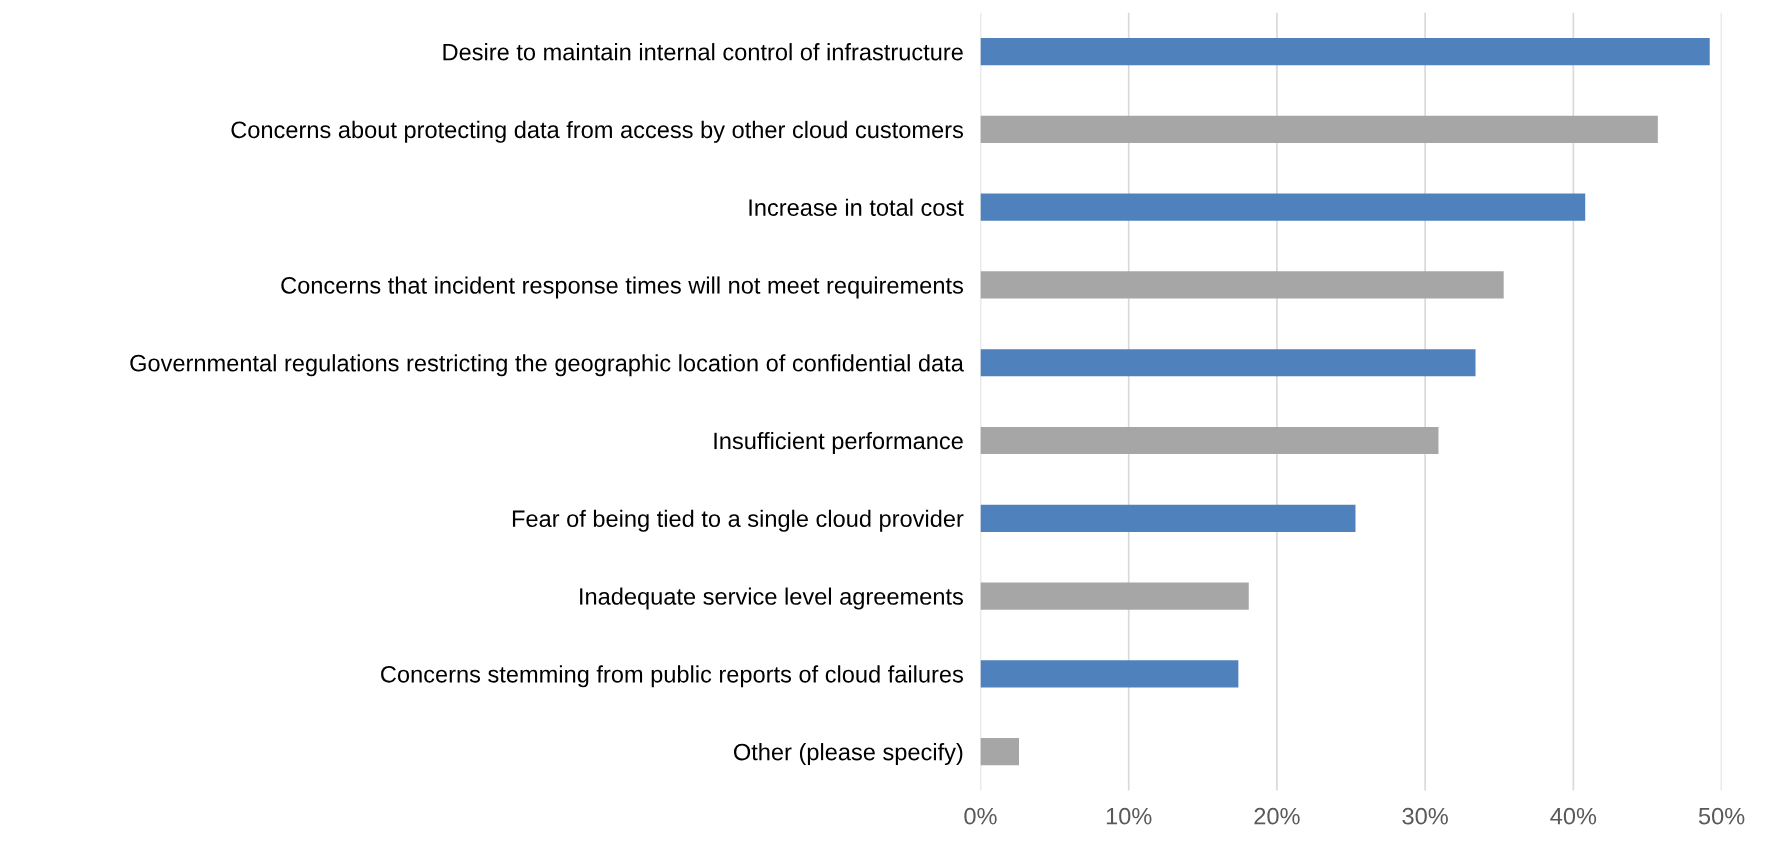 This screenshot has width=1773, height=850. Describe the element at coordinates (1573, 816) in the screenshot. I see `x-tick-label: 40%` at that location.